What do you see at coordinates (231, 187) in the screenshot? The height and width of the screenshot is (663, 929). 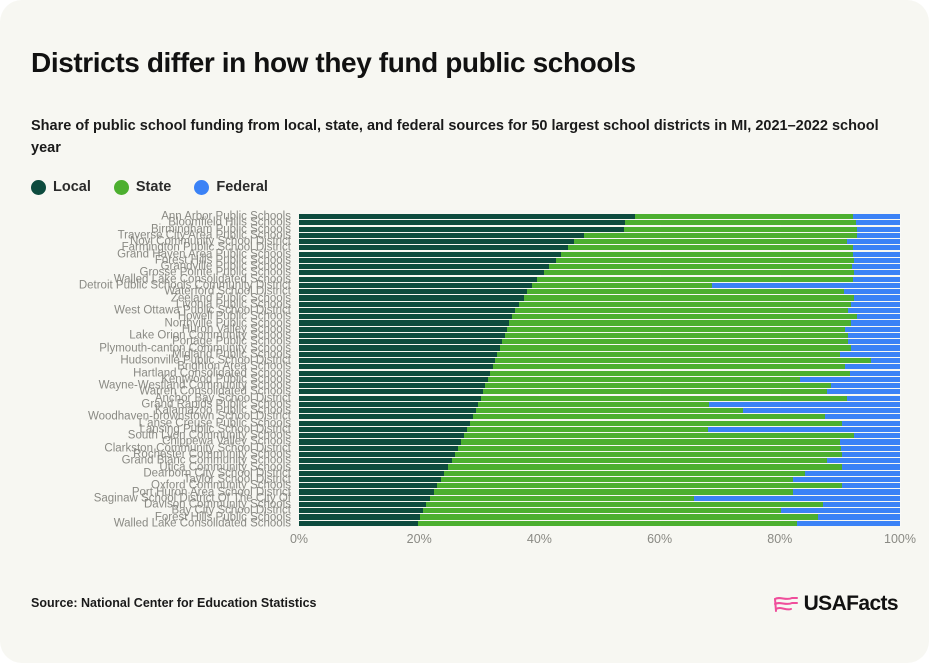 I see `legend-item-federal: Federal` at bounding box center [231, 187].